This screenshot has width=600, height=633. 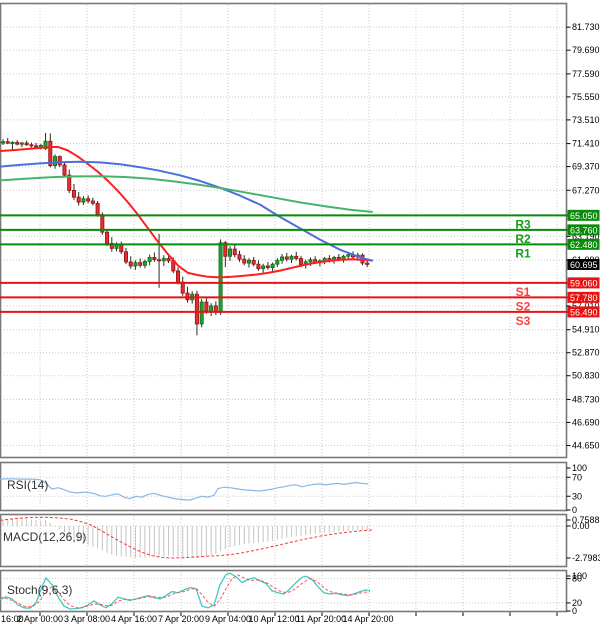 I want to click on current-price-box, so click(x=583, y=264).